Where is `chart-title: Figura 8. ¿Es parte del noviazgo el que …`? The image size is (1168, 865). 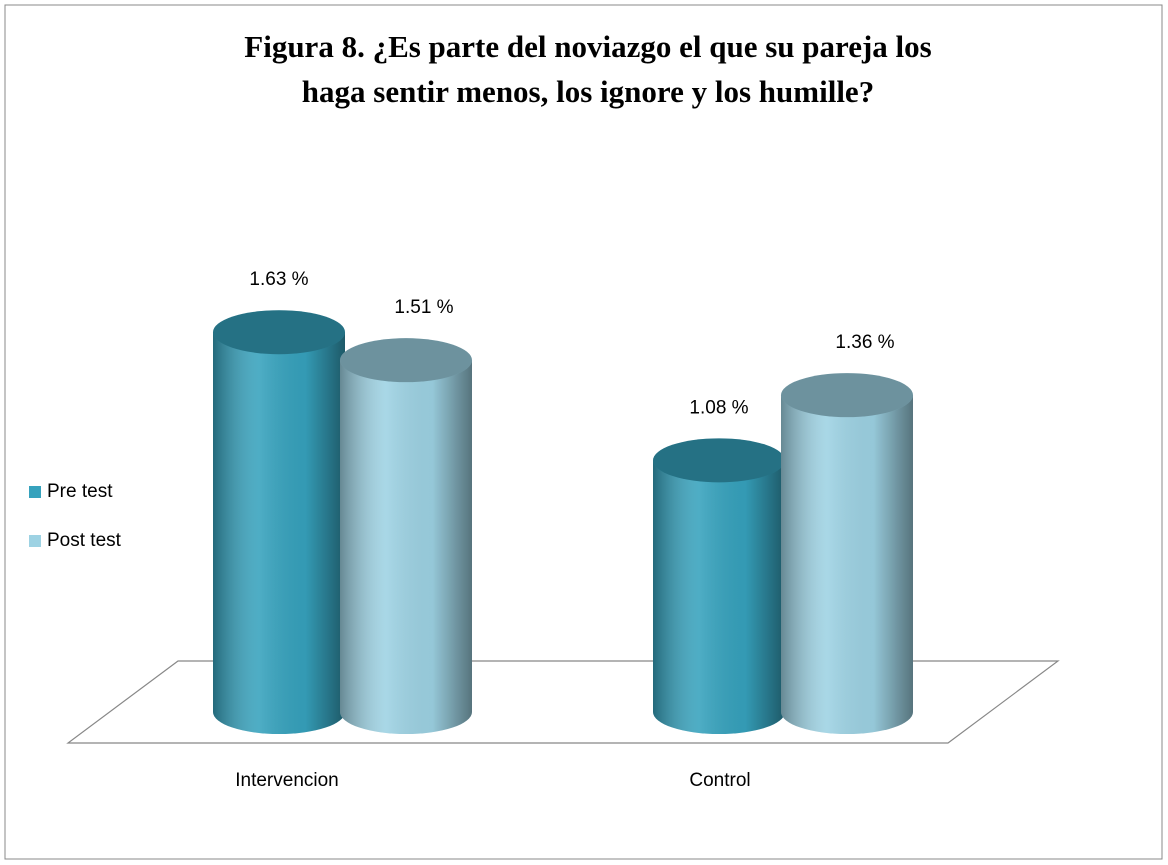 chart-title: Figura 8. ¿Es parte del noviazgo el que … is located at coordinates (587, 69).